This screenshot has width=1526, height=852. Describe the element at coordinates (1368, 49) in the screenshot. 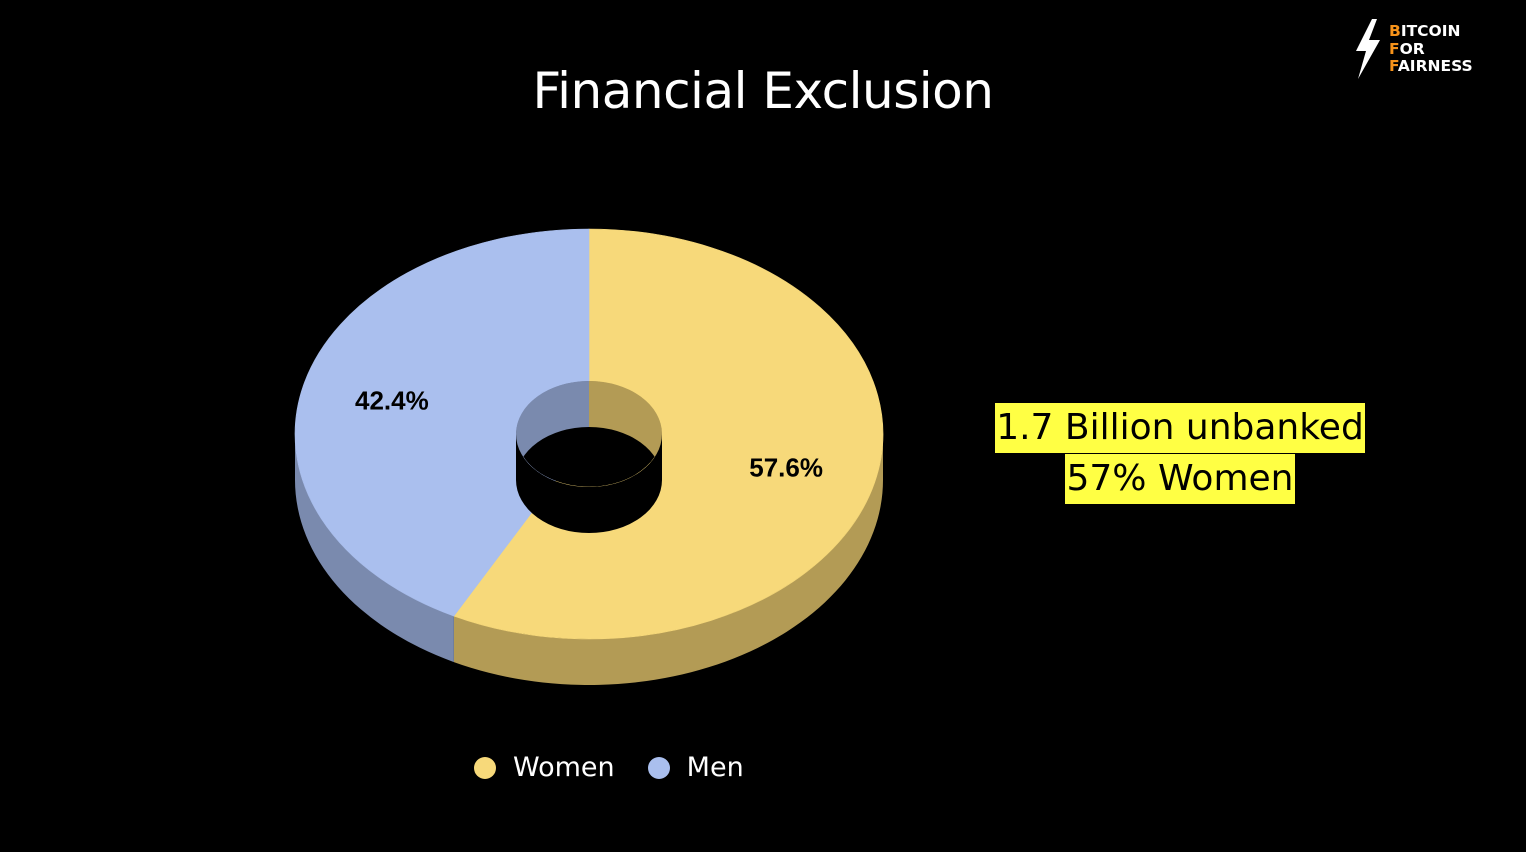

I see `lightning-bolt-icon` at that location.